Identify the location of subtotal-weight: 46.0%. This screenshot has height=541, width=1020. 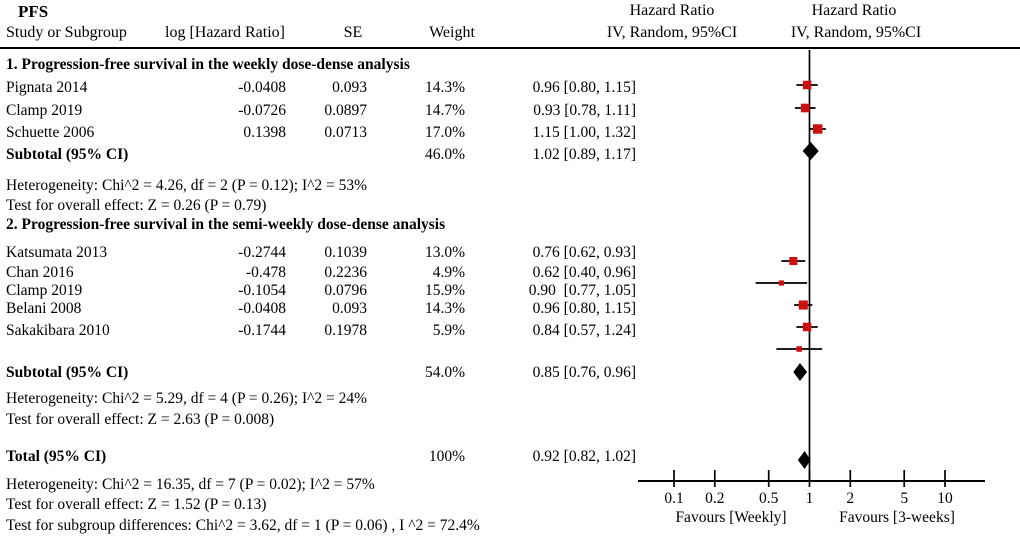
(444, 154).